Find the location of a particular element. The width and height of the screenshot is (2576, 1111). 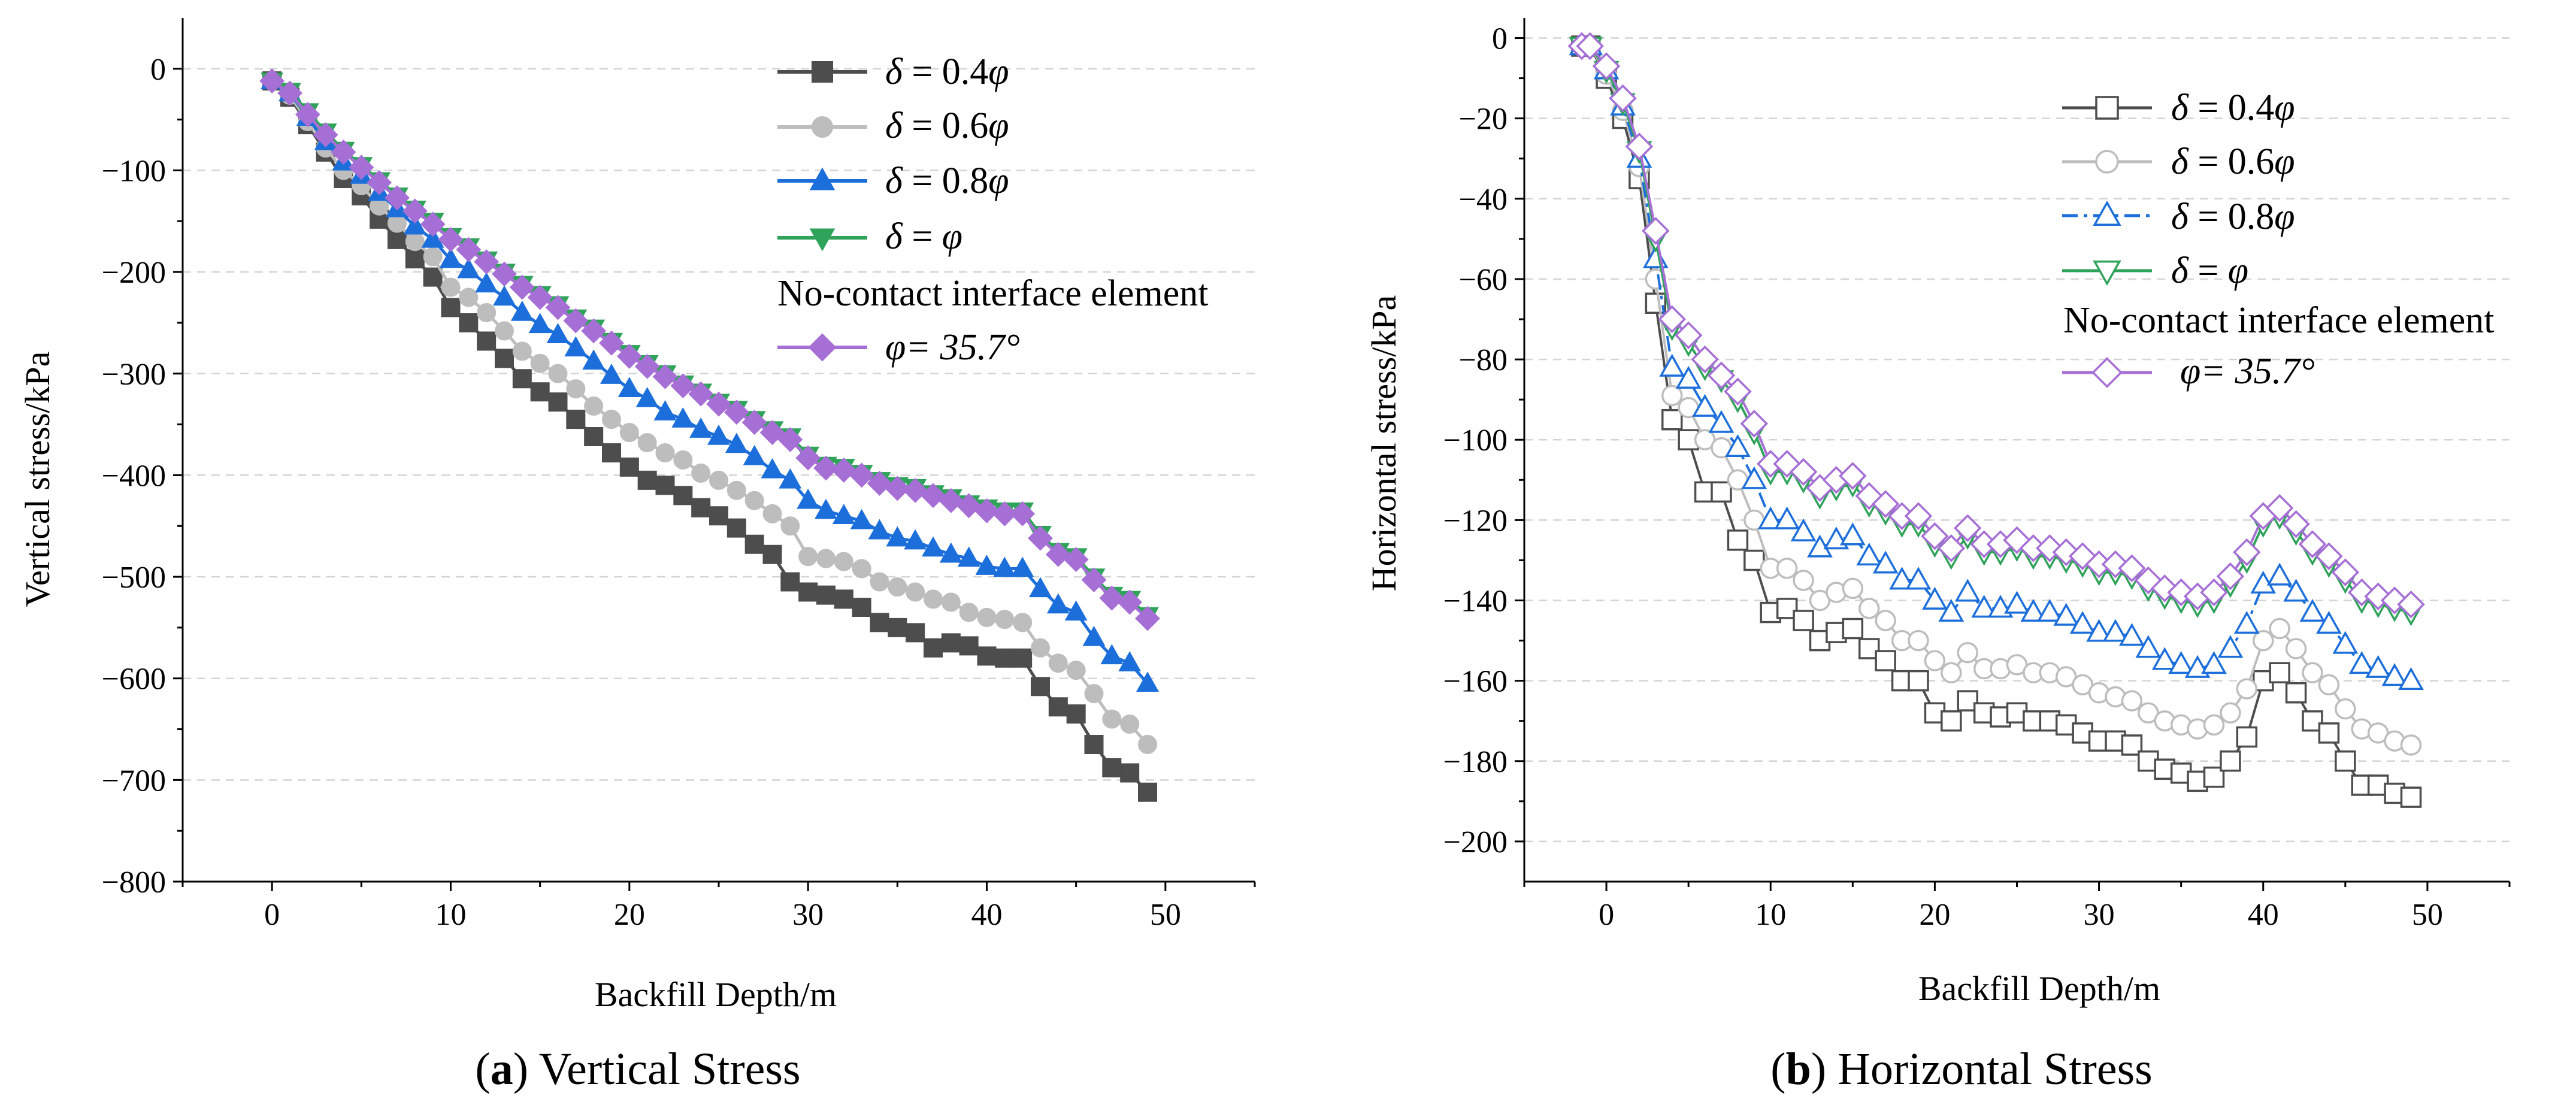

y-tick-label-b-0: 0 is located at coordinates (1500, 39).